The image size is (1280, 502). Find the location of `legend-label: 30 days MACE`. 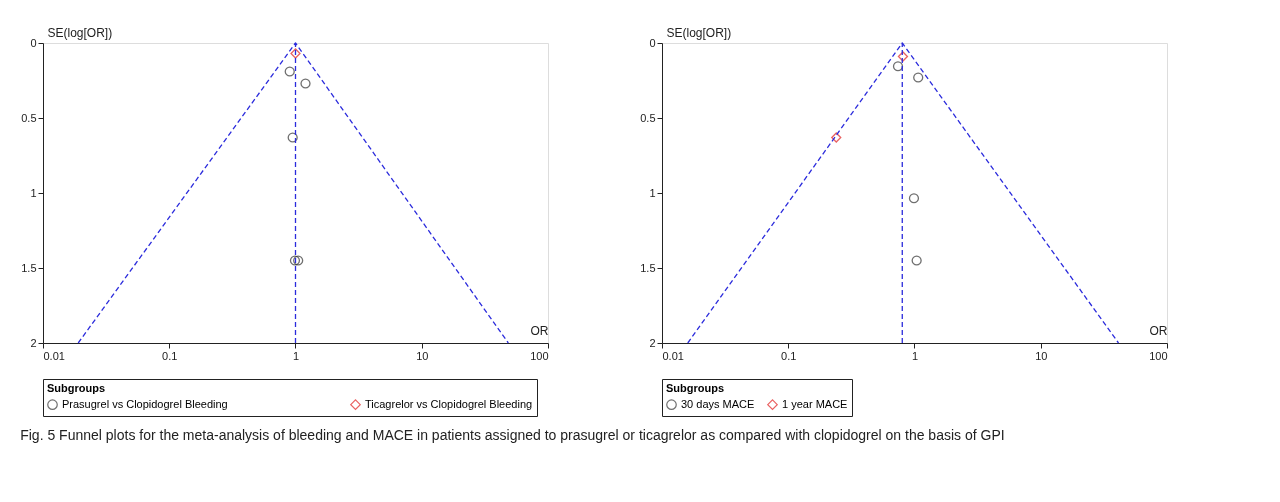

legend-label: 30 days MACE is located at coordinates (718, 403).